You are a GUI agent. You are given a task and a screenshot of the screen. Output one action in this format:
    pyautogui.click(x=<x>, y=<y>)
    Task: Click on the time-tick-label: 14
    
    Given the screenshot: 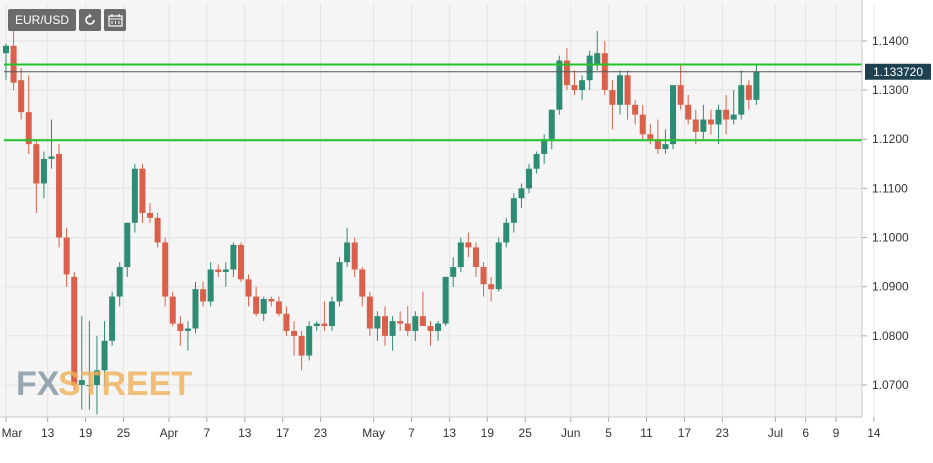 What is the action you would take?
    pyautogui.click(x=874, y=433)
    